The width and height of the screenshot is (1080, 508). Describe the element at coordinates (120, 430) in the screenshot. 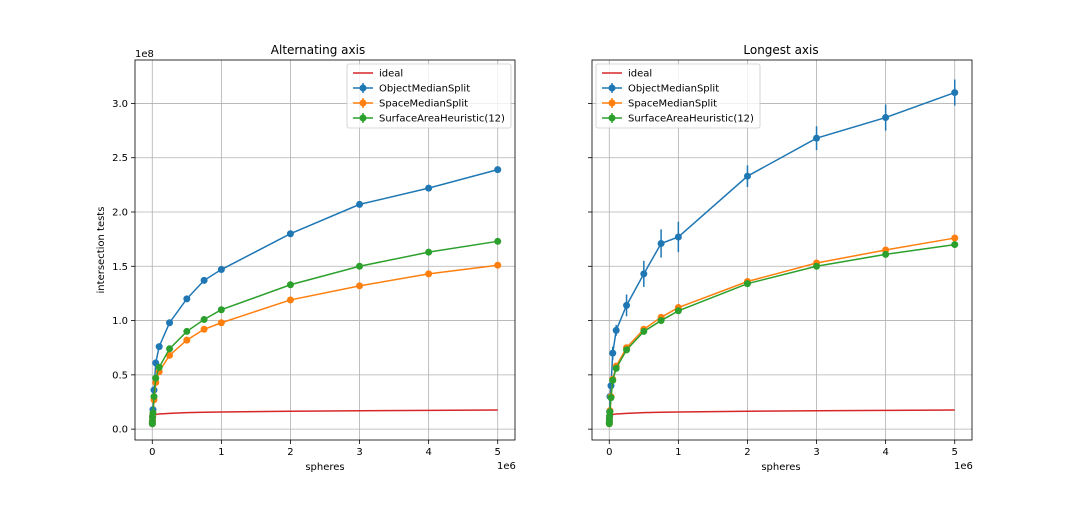

I see `y-tick-label: 0.0` at that location.